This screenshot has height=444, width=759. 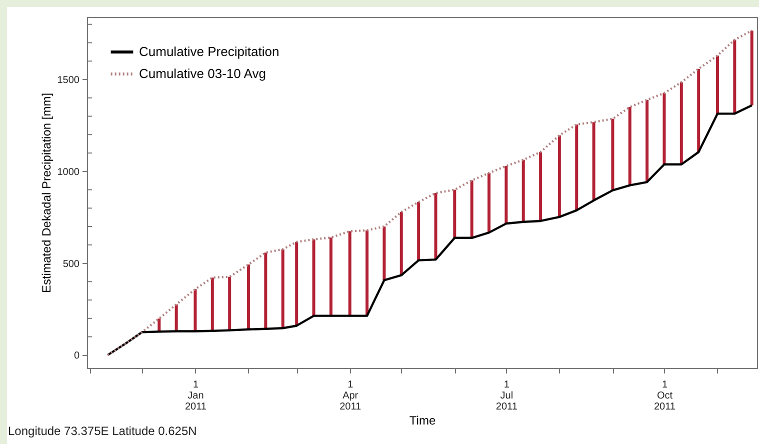 I want to click on x-axis-title: Time, so click(x=422, y=421).